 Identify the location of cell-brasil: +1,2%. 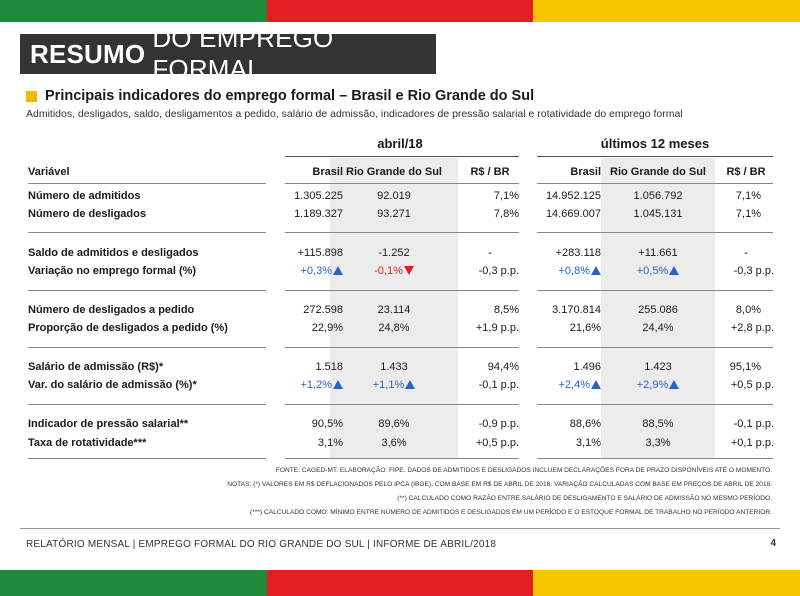
(315, 385).